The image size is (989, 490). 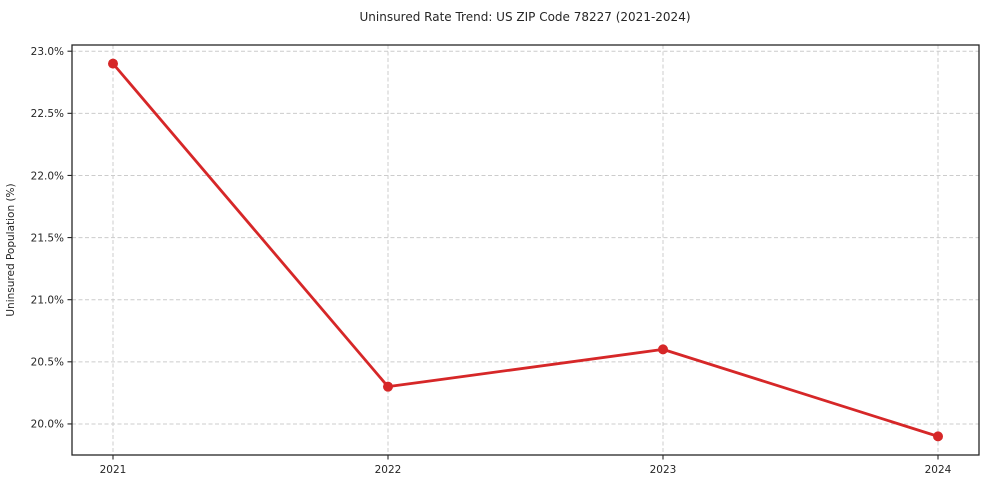 I want to click on x-tick-label: 2022, so click(x=388, y=470).